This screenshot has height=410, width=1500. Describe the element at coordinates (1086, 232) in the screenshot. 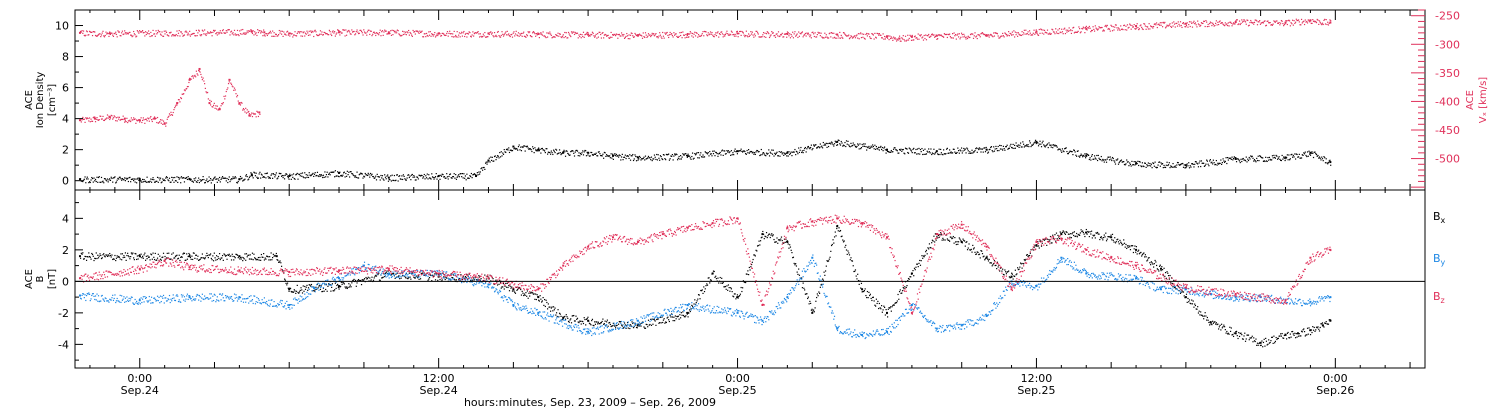

I see `bx-series-point` at that location.